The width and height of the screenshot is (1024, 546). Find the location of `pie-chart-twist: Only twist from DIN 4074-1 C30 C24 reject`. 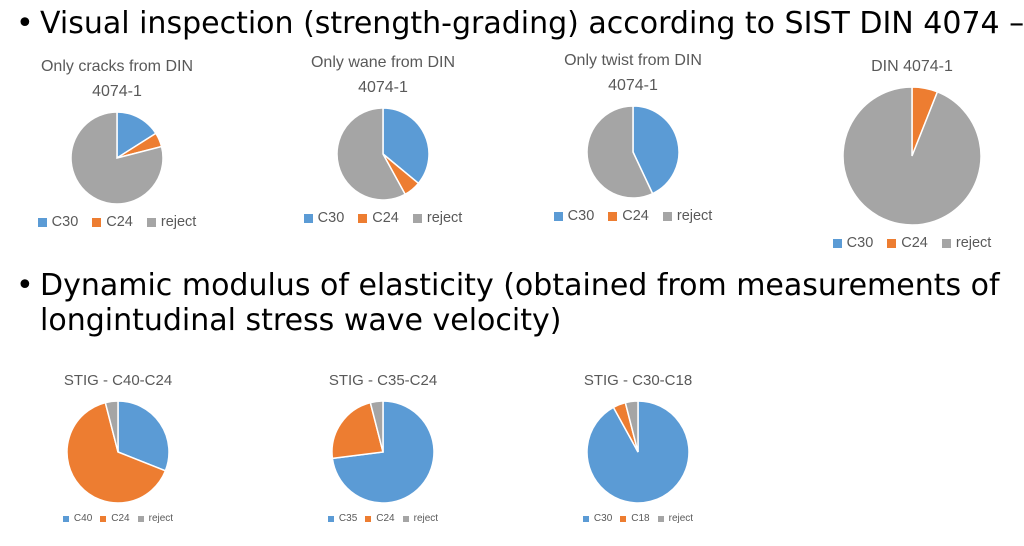

pie-chart-twist: Only twist from DIN 4074-1 C30 C24 reject is located at coordinates (633, 136).